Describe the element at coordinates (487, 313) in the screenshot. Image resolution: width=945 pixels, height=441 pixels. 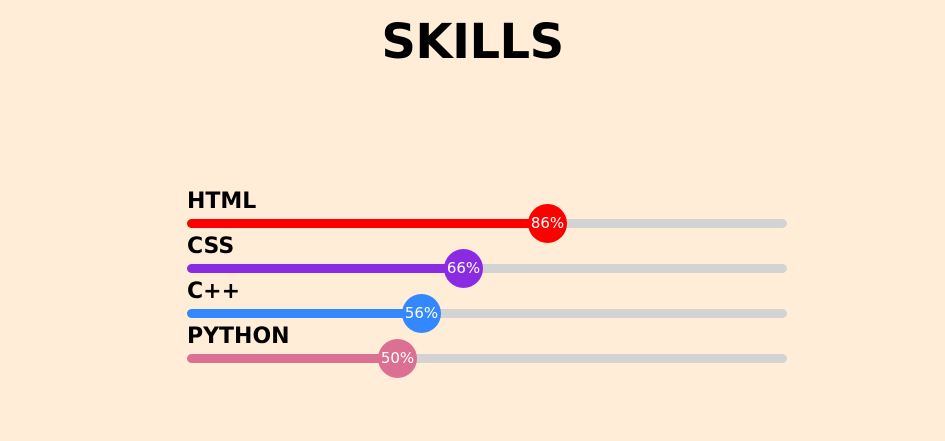
I see `progress-track-cpp` at that location.